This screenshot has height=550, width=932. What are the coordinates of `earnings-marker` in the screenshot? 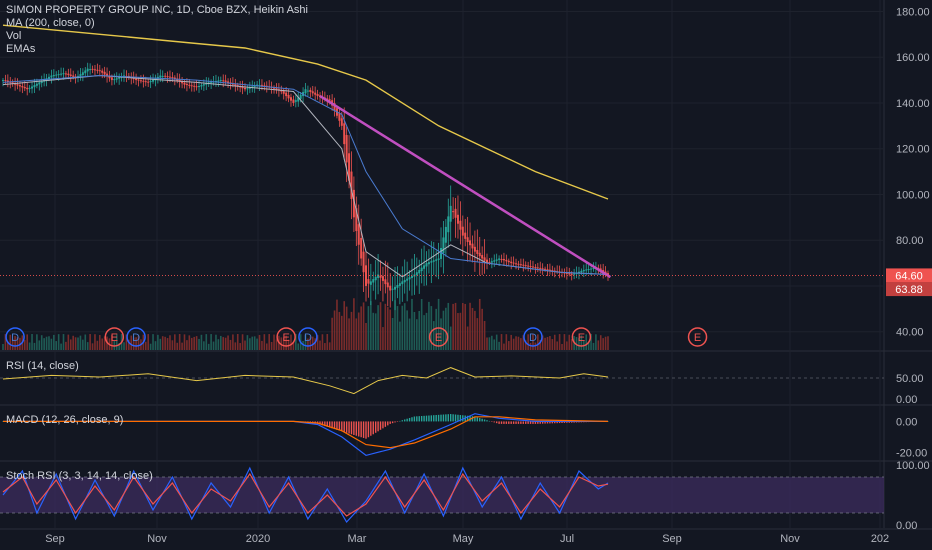 It's located at (286, 337).